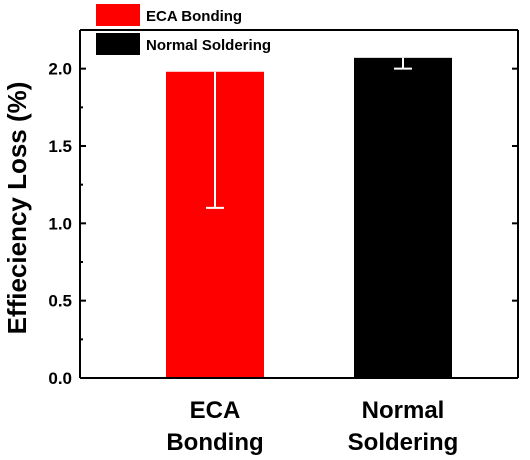 Image resolution: width=530 pixels, height=460 pixels. Describe the element at coordinates (214, 426) in the screenshot. I see `x-category-label-1: ECA Bonding` at that location.